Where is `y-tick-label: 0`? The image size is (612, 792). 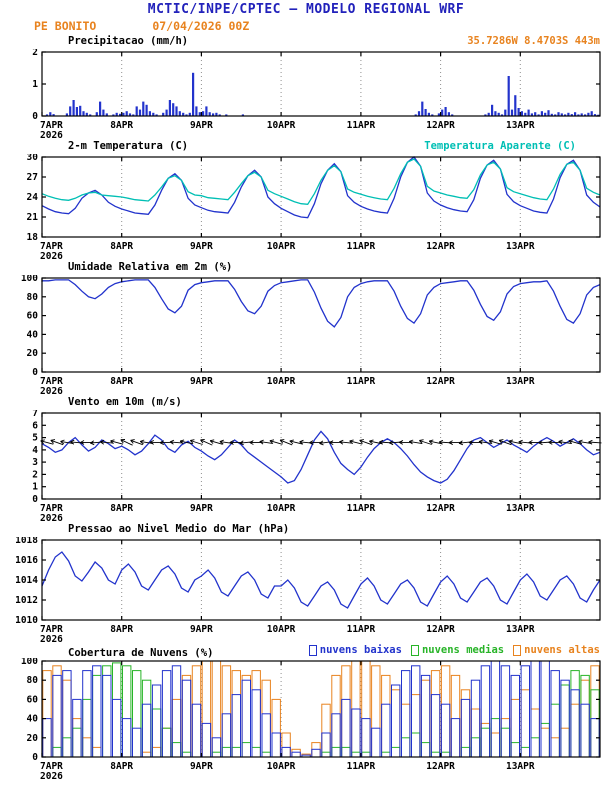 y-tick-label: 0 is located at coordinates (35, 499).